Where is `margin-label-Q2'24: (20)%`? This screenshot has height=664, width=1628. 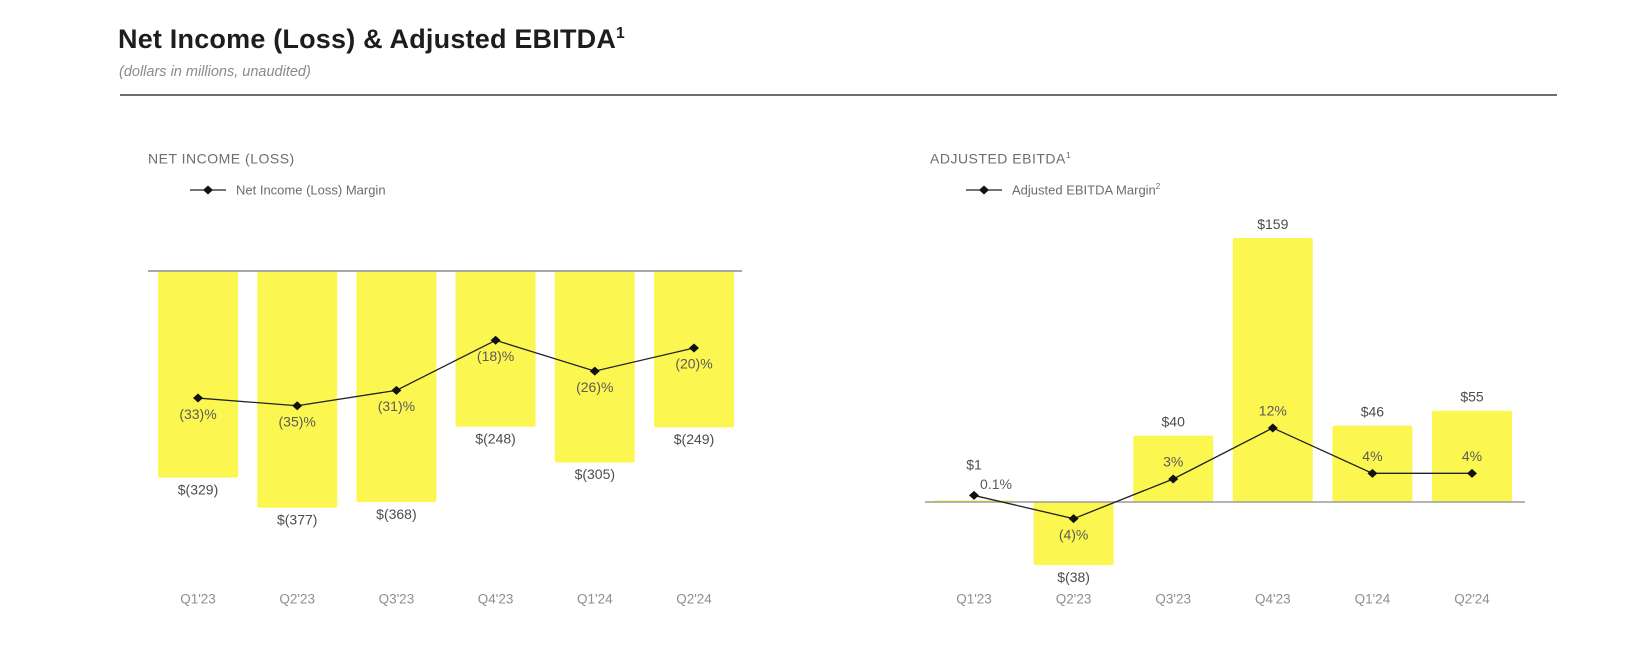
margin-label-Q2'24: (20)% is located at coordinates (693, 364).